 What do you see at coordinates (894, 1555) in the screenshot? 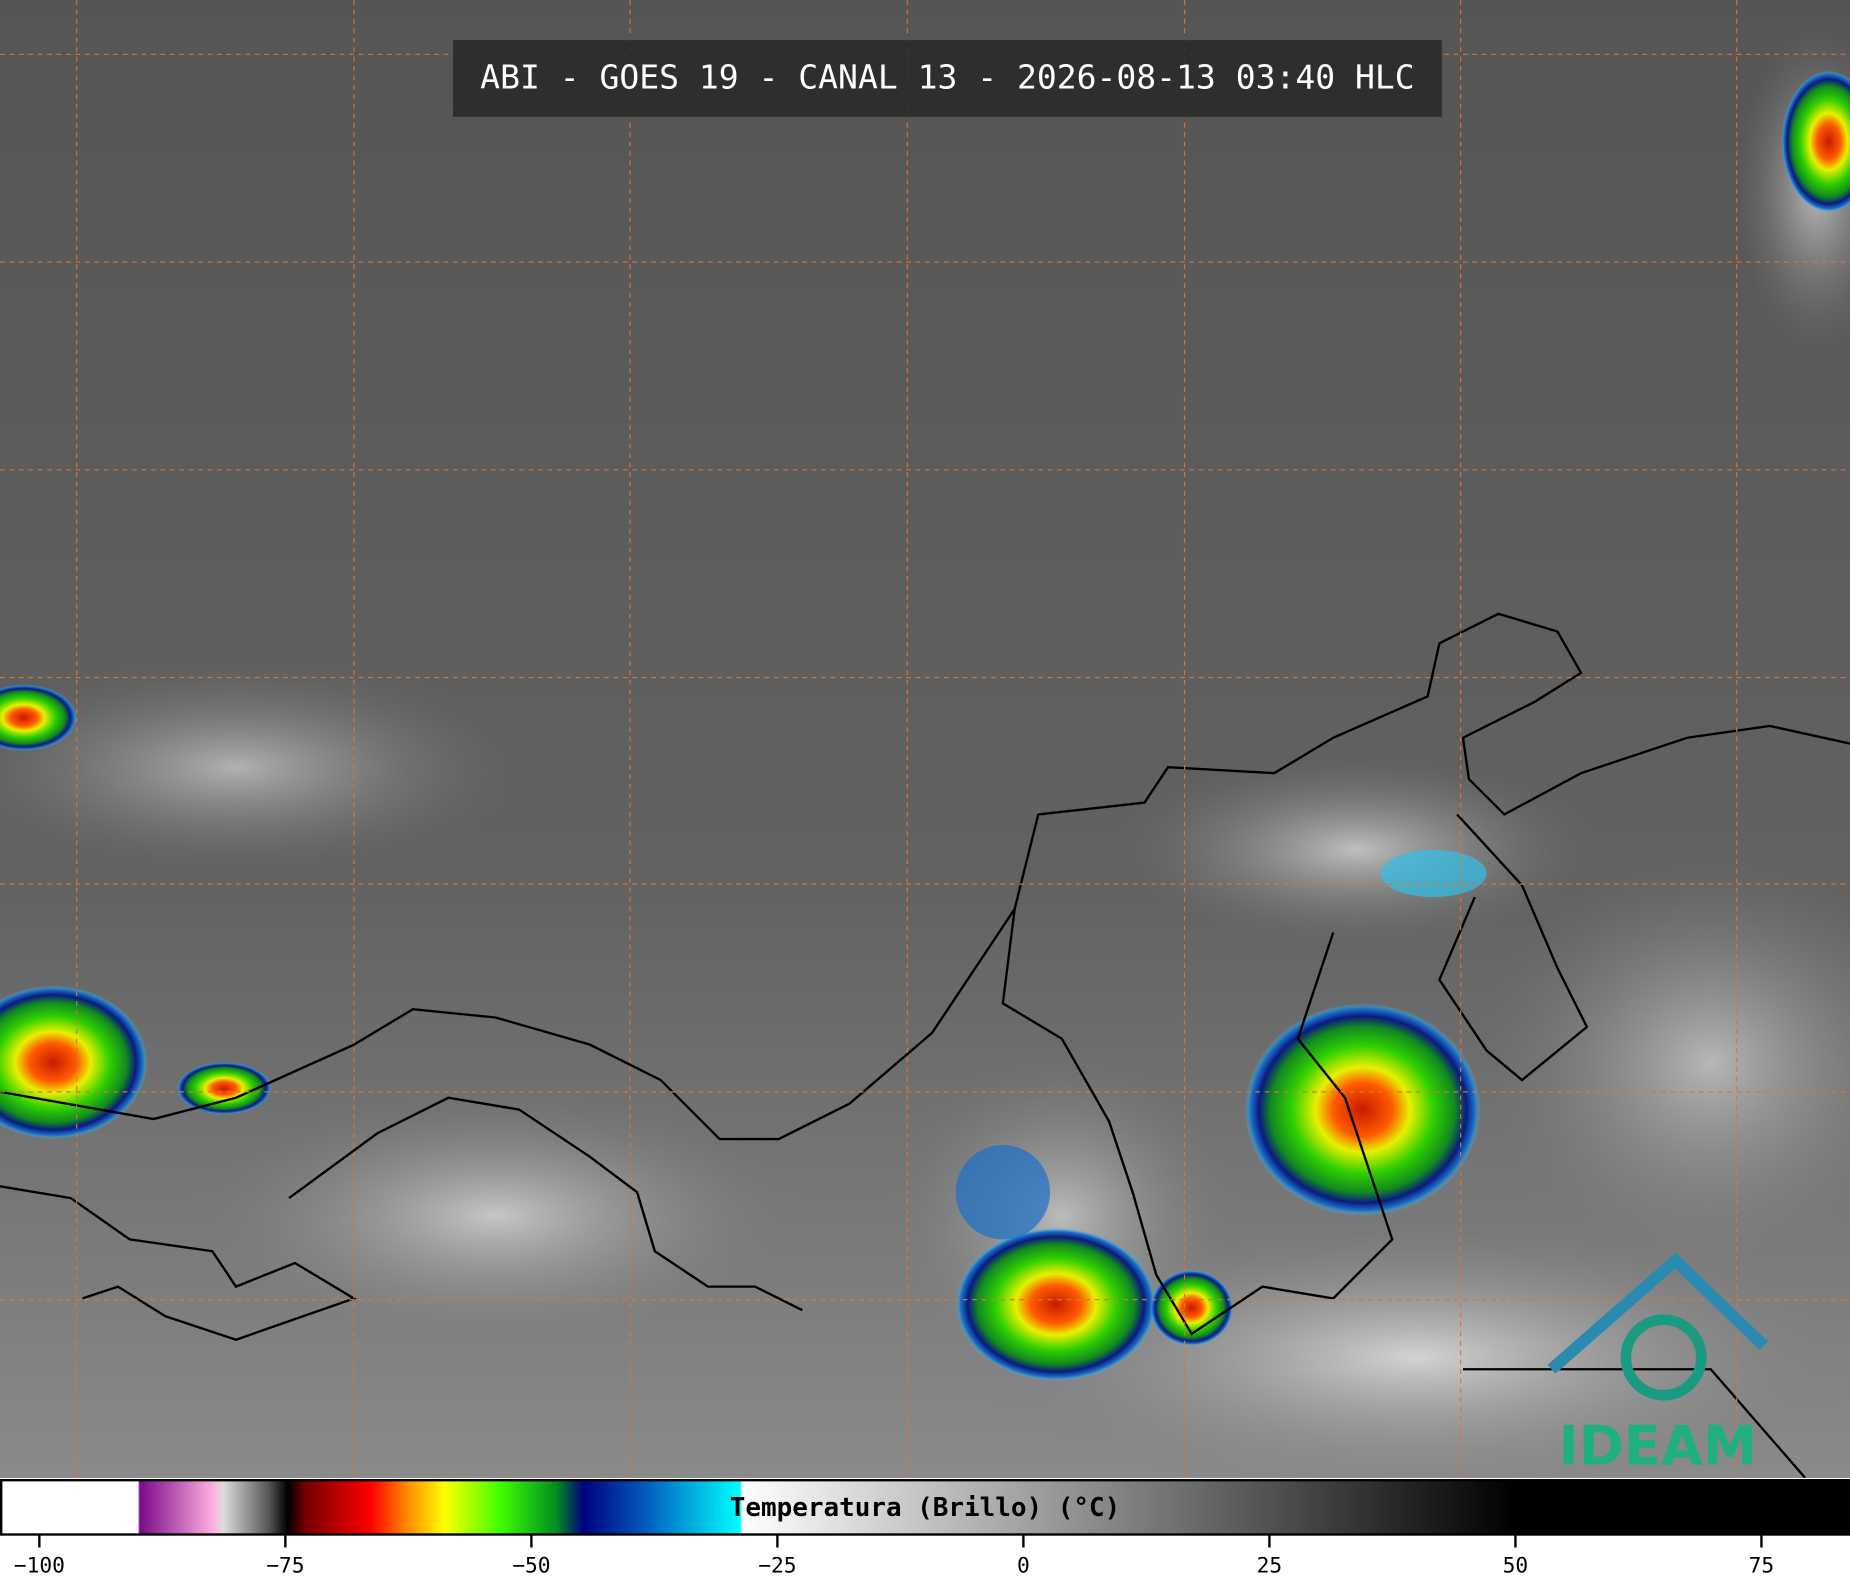
I see `colorbar-ticks: −100 −75 −50 −25 0 25 50 75` at bounding box center [894, 1555].